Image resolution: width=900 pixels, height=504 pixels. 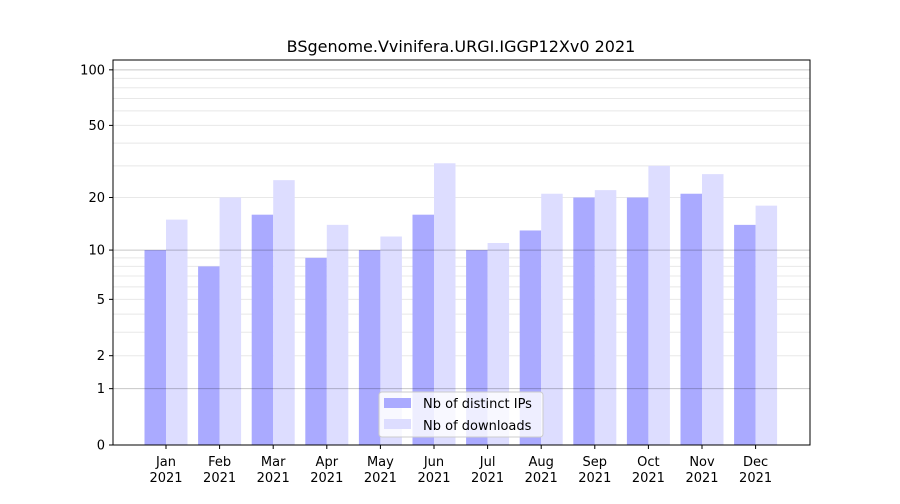 What do you see at coordinates (541, 462) in the screenshot?
I see `x-tick-label-month: Aug` at bounding box center [541, 462].